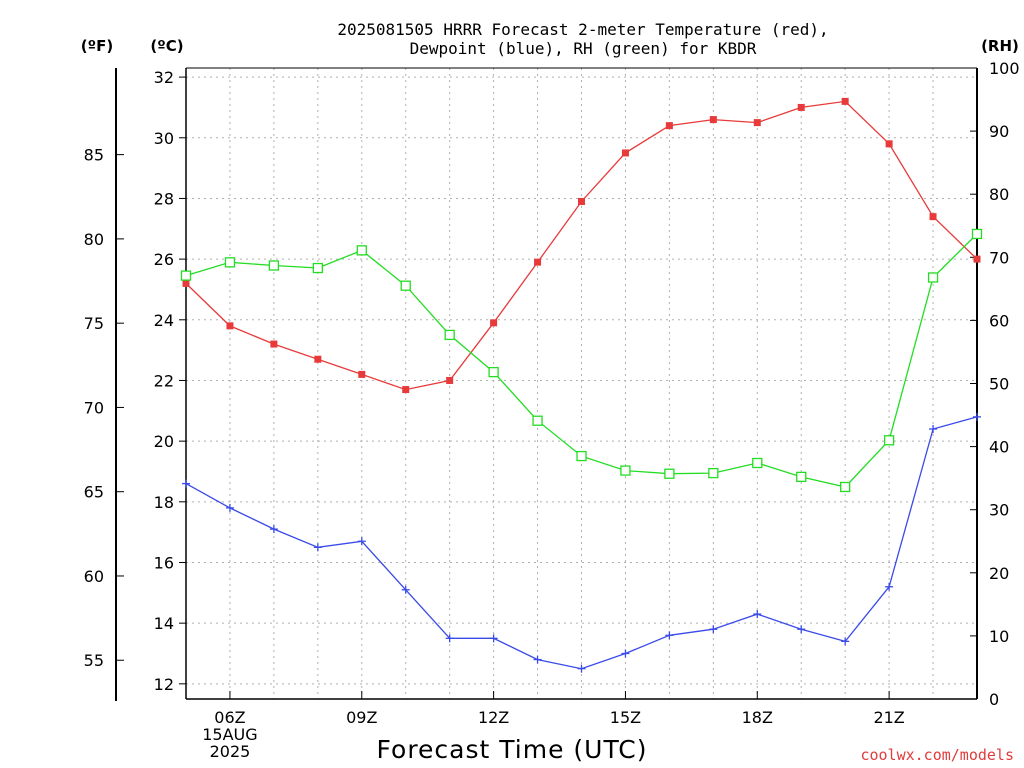 The image size is (1024, 768). What do you see at coordinates (94, 492) in the screenshot?
I see `fahrenheit-tick-label: 65` at bounding box center [94, 492].